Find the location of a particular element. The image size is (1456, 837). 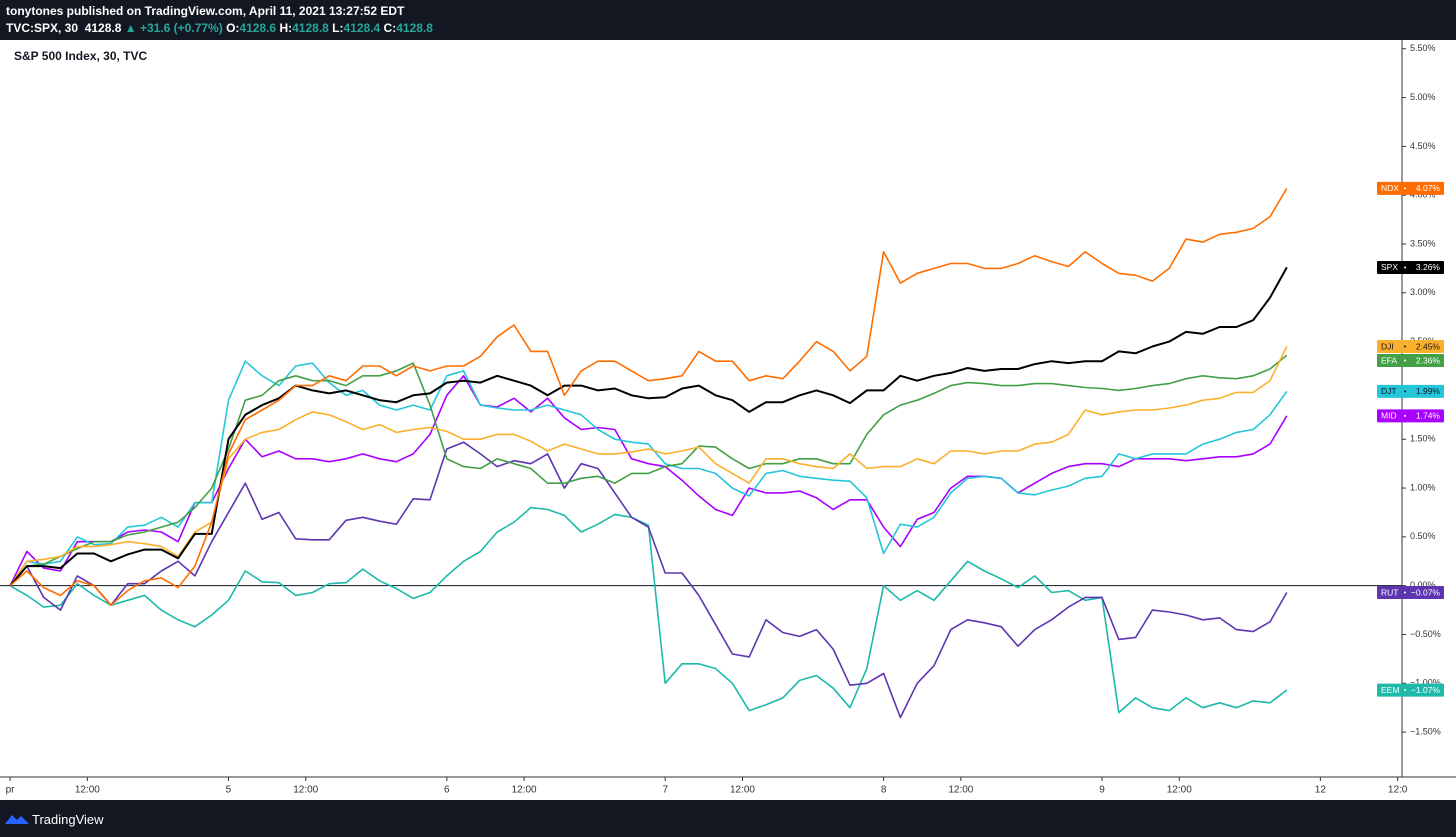

tag-value: 2.36% is located at coordinates (1428, 360).